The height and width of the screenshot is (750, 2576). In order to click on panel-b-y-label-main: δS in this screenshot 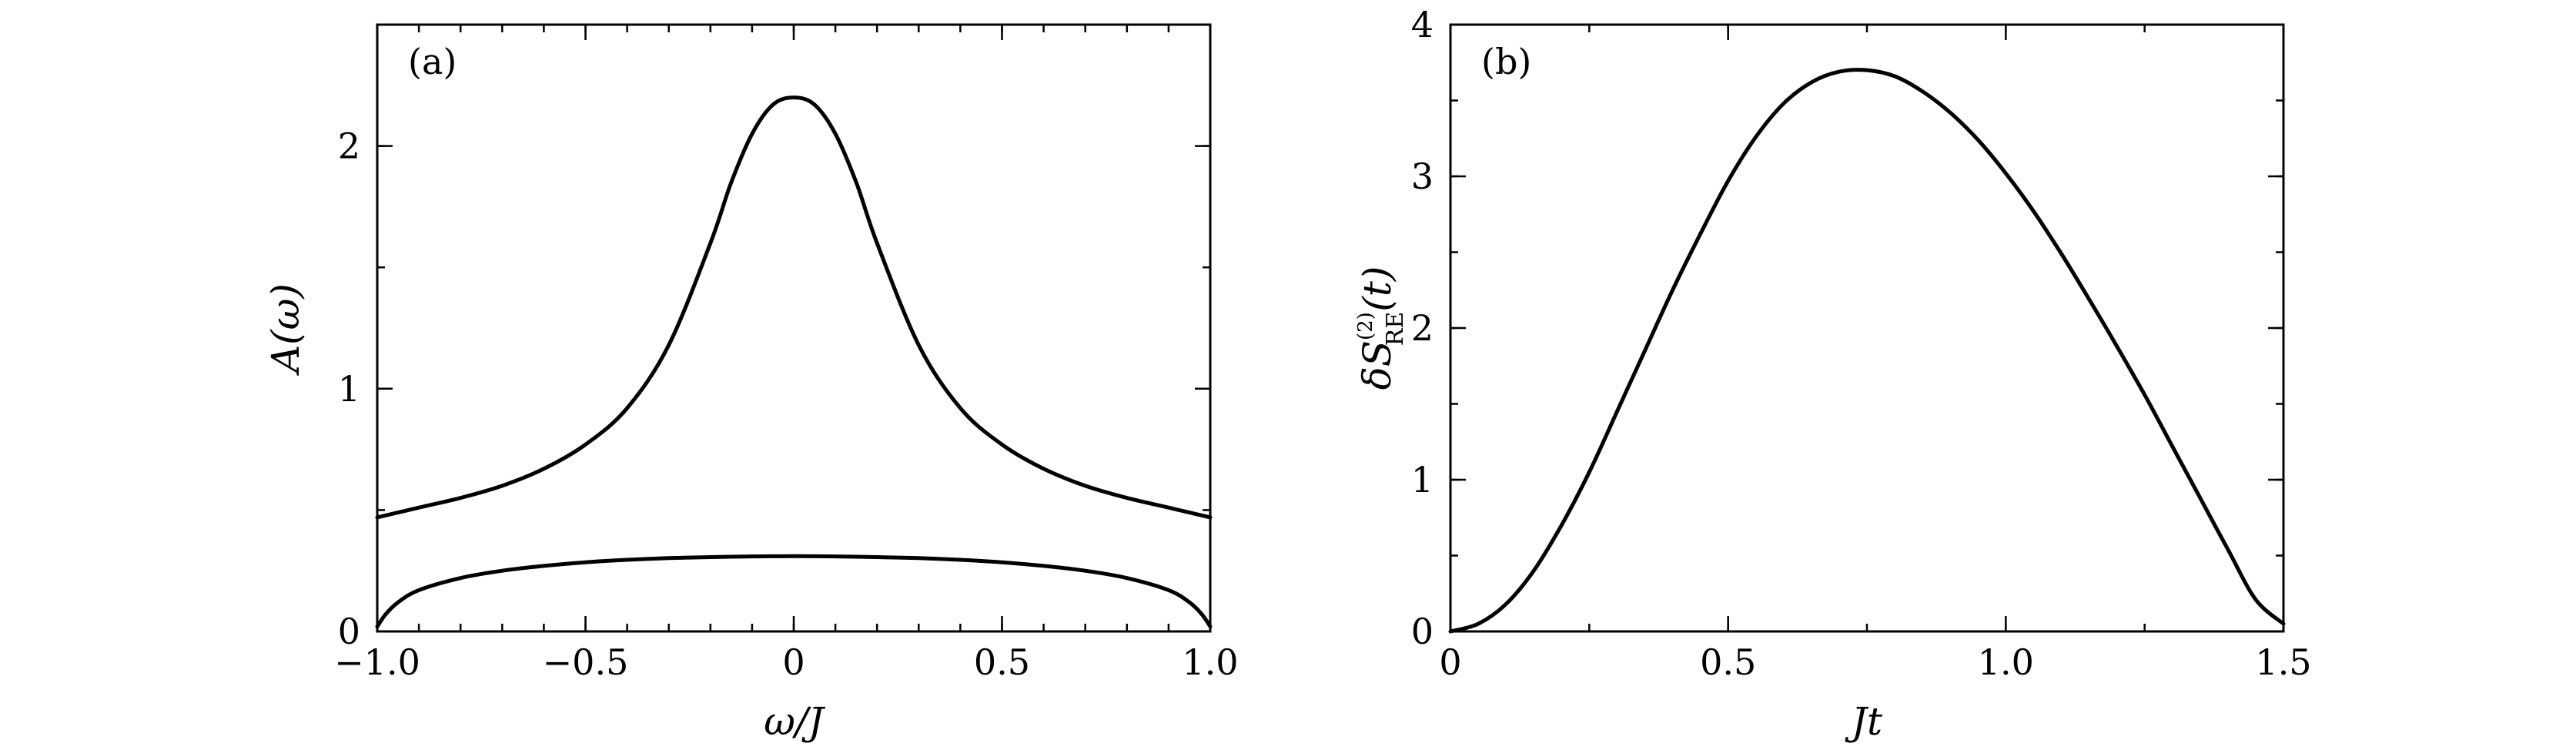, I will do `click(1378, 365)`.